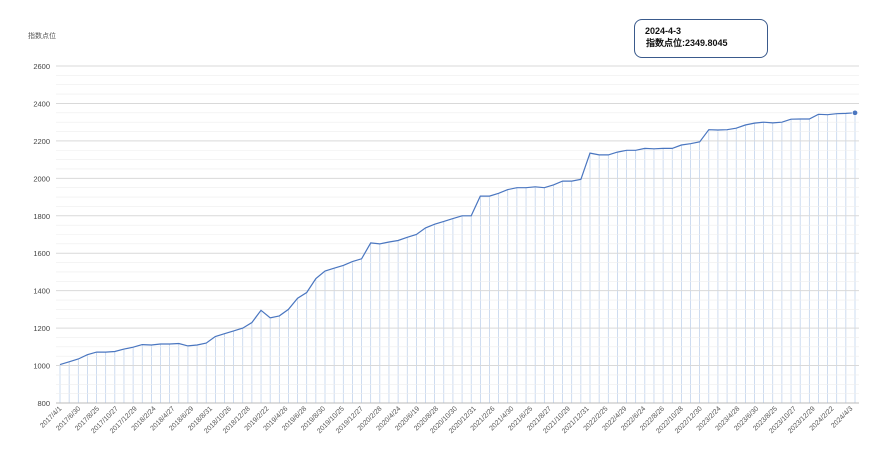  I want to click on tooltip-date: 2024-4-3, so click(663, 31).